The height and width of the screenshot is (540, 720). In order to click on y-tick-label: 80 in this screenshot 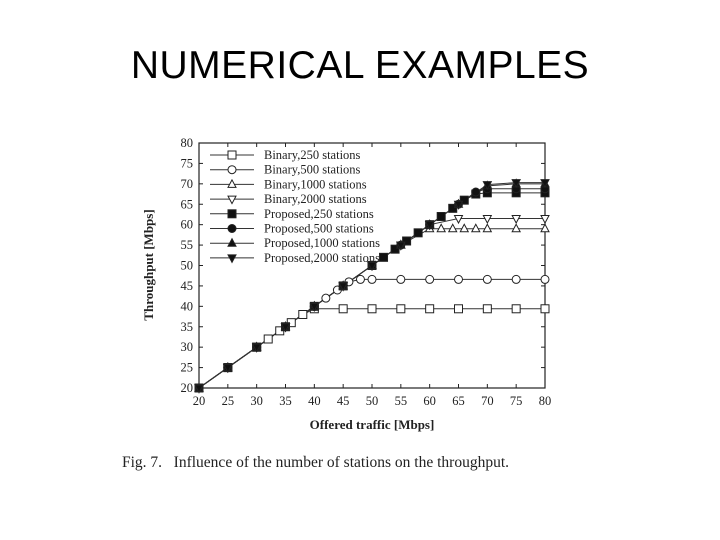, I will do `click(187, 143)`.